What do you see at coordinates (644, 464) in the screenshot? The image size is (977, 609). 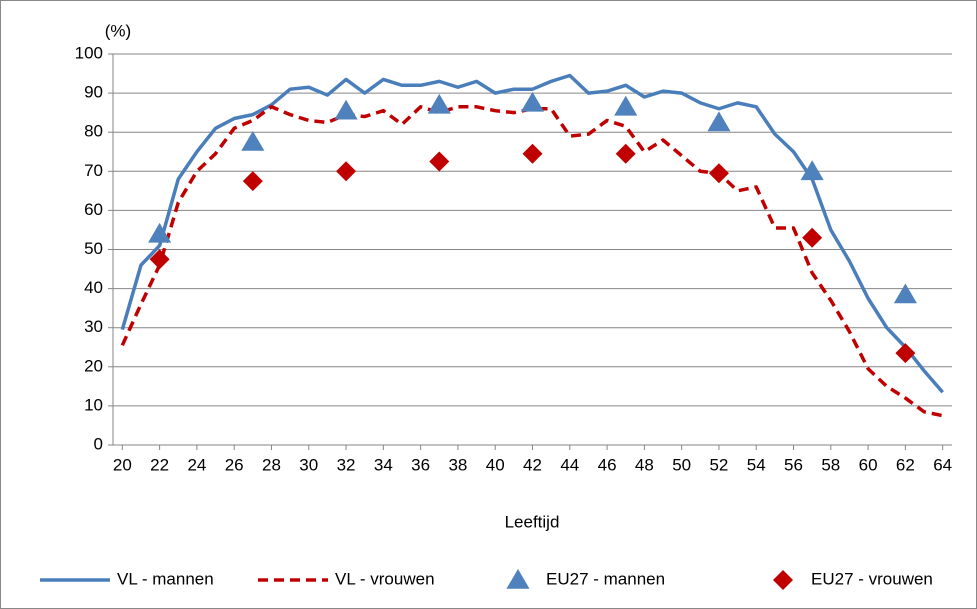 I see `x-tick-label: 48` at bounding box center [644, 464].